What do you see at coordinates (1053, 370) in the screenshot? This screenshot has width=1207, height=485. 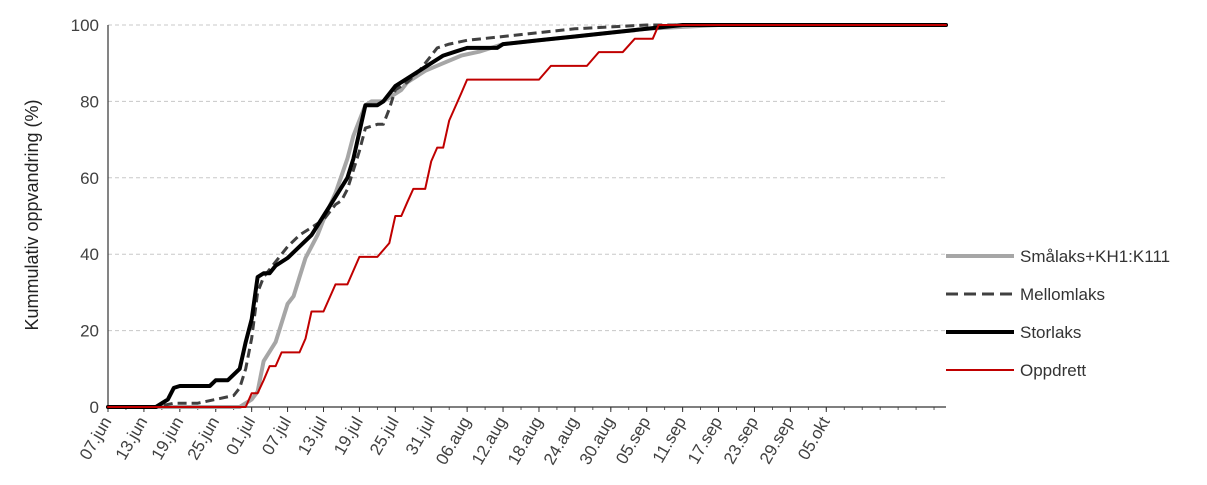 I see `legend-label: Oppdrett` at bounding box center [1053, 370].